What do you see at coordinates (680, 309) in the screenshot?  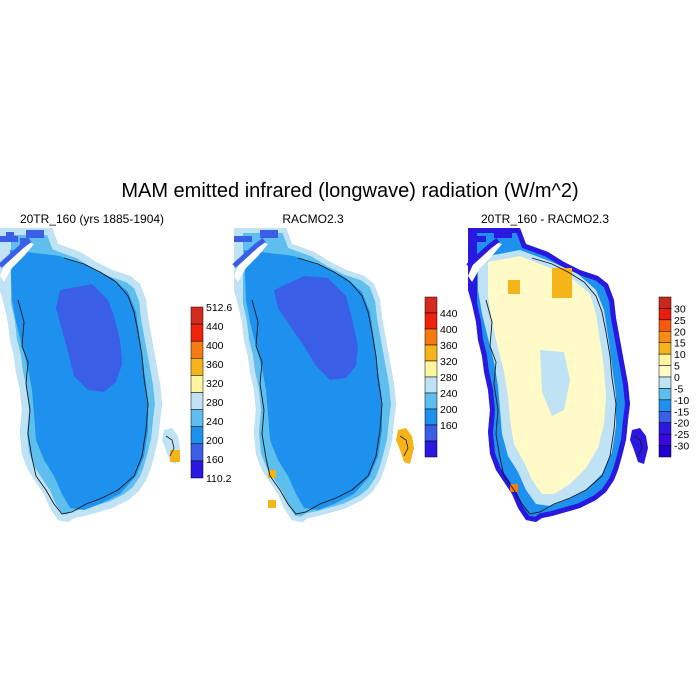 I see `colorbar-label: 30` at bounding box center [680, 309].